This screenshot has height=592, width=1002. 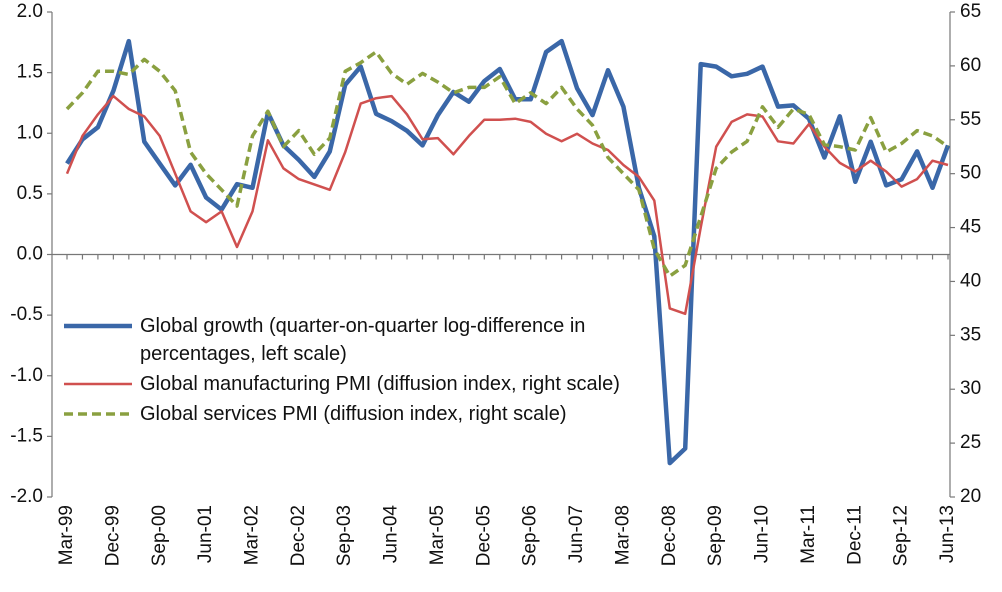 I want to click on x-tick-label: Sep-12, so click(x=901, y=535).